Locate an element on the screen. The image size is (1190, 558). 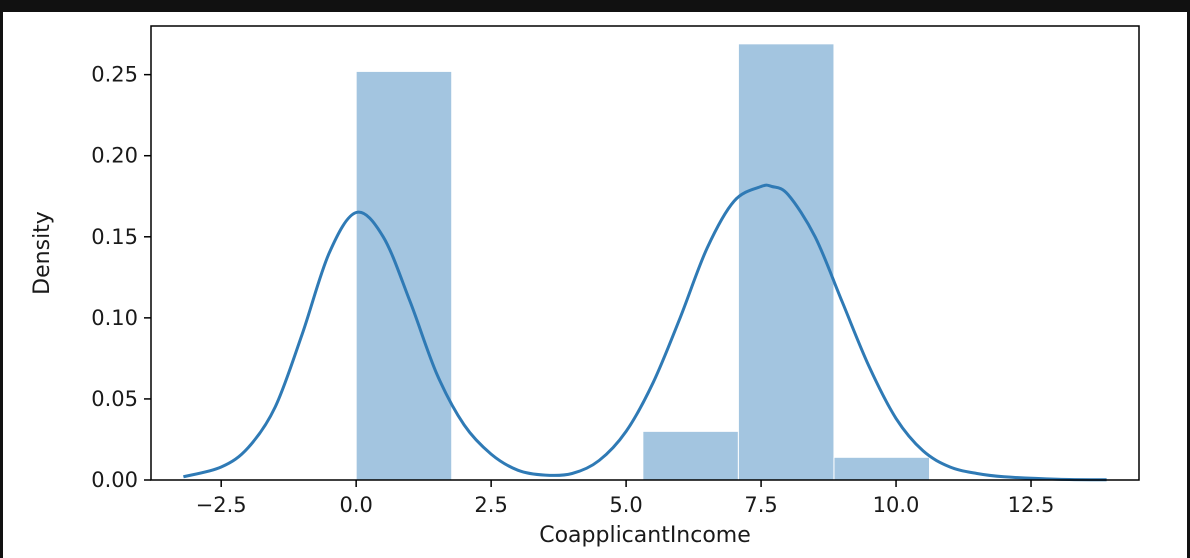
y-axis-label: Density is located at coordinates (42, 253).